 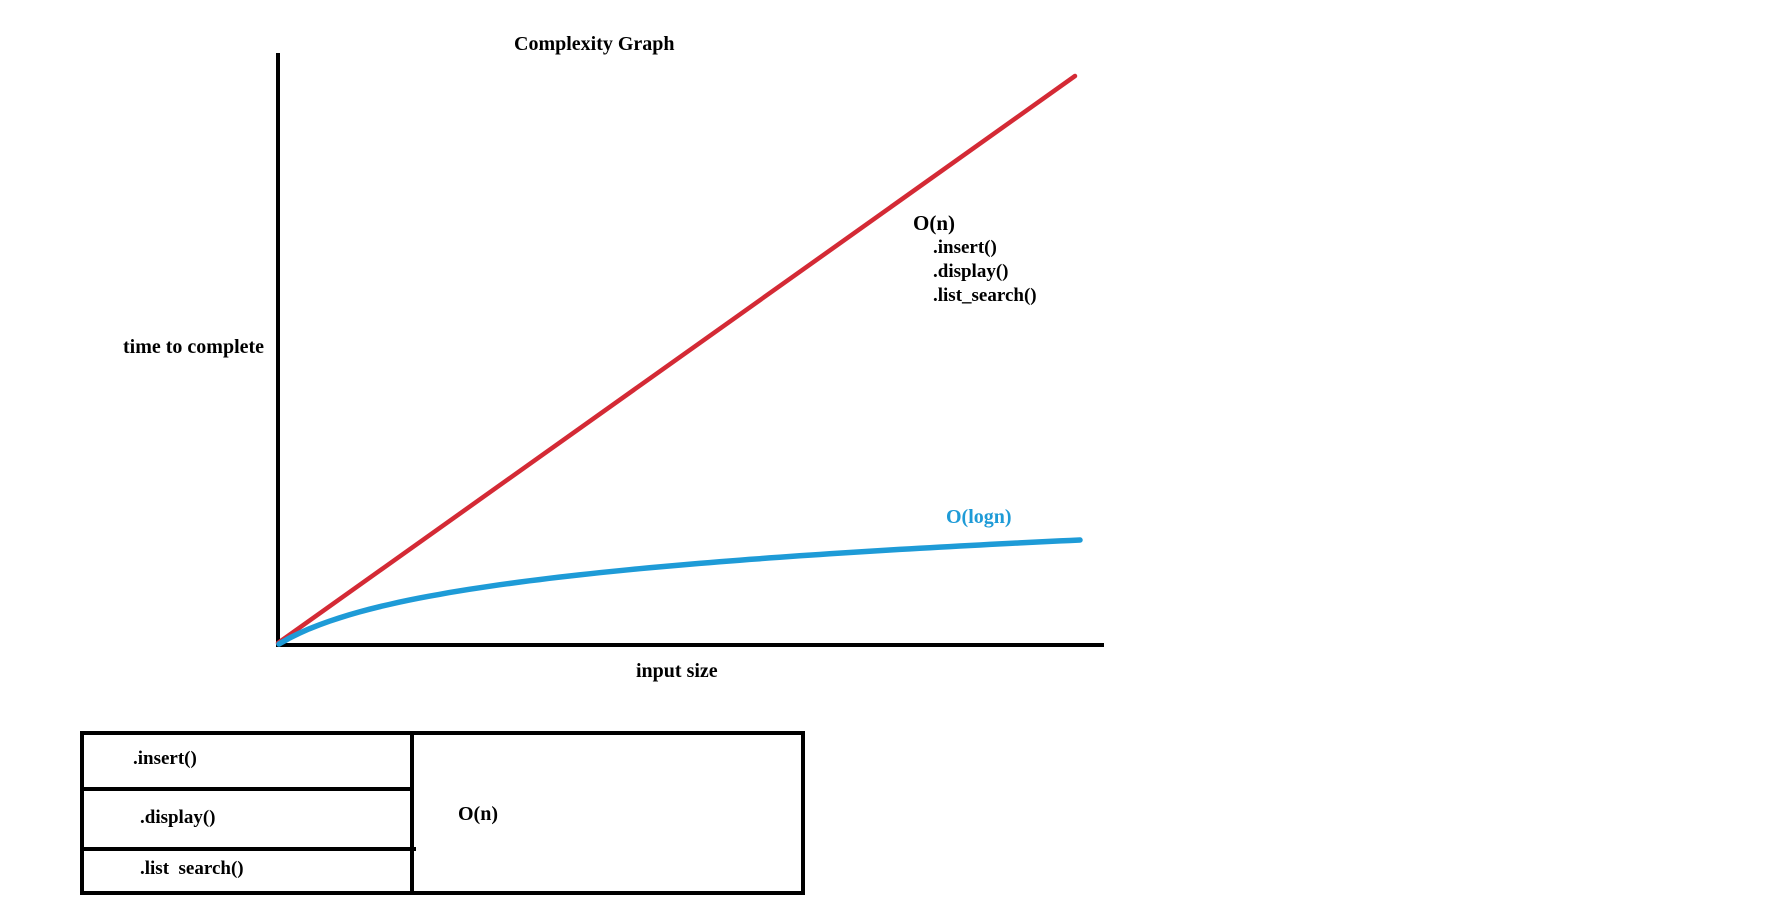 What do you see at coordinates (478, 814) in the screenshot?
I see `table-complexity-value: O(n)` at bounding box center [478, 814].